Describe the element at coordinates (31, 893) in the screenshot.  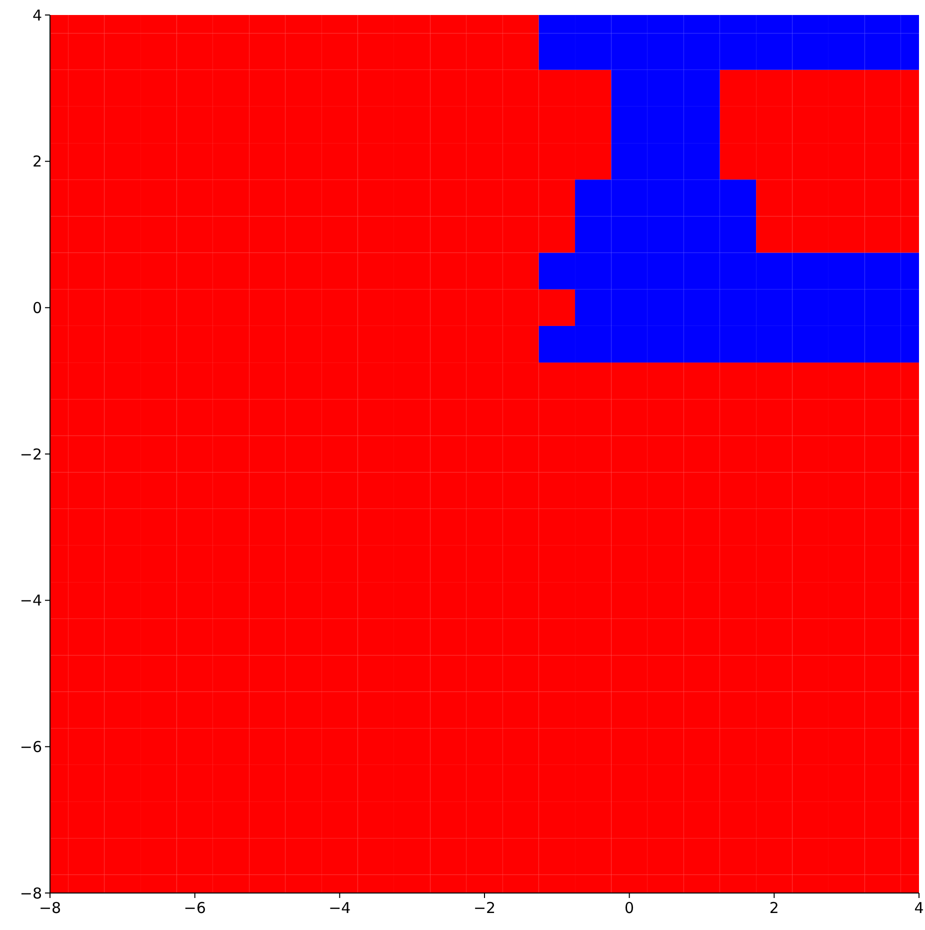
I see `y-tick-label: −8` at that location.